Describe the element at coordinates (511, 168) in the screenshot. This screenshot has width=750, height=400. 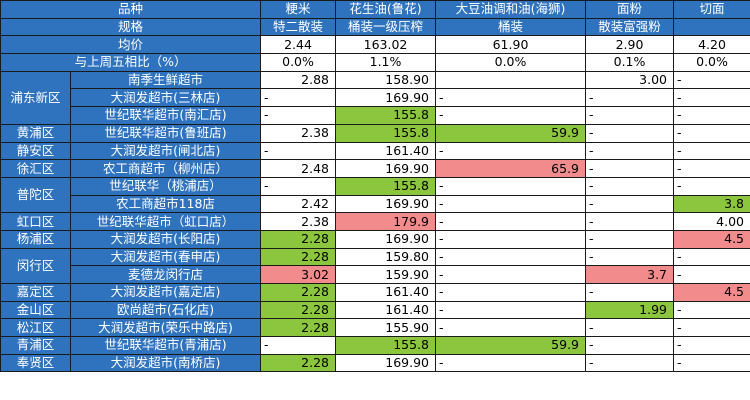
I see `soybean-oil-price-cell: 65.9` at that location.